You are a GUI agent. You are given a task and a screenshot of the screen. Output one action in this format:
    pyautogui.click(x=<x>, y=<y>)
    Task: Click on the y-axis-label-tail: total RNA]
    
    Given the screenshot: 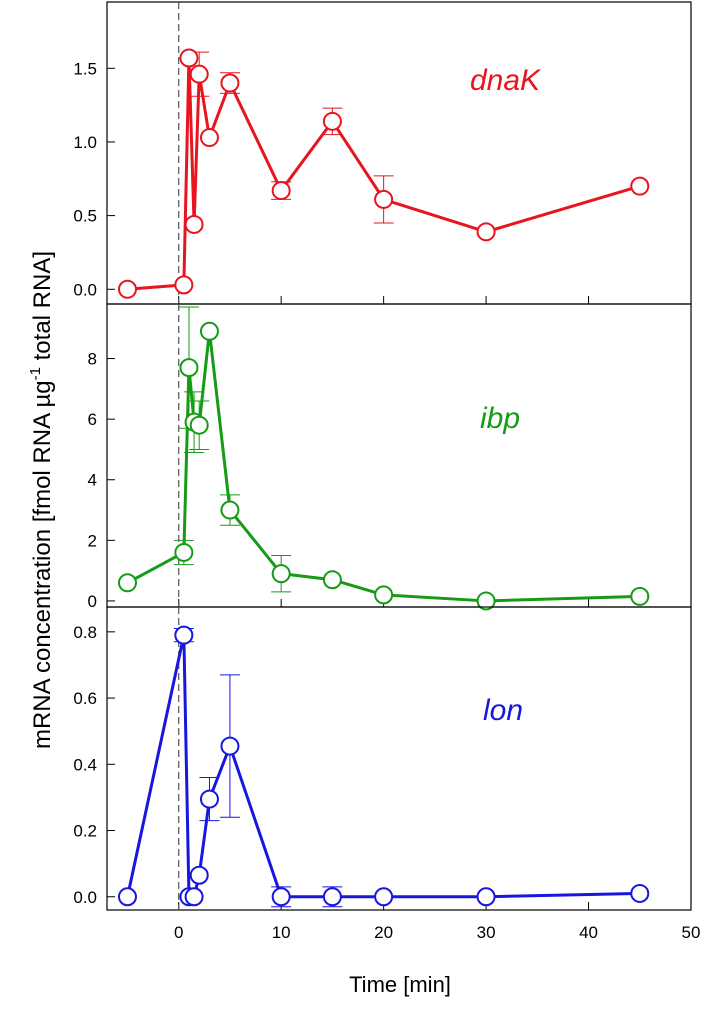 What is the action you would take?
    pyautogui.click(x=42, y=309)
    